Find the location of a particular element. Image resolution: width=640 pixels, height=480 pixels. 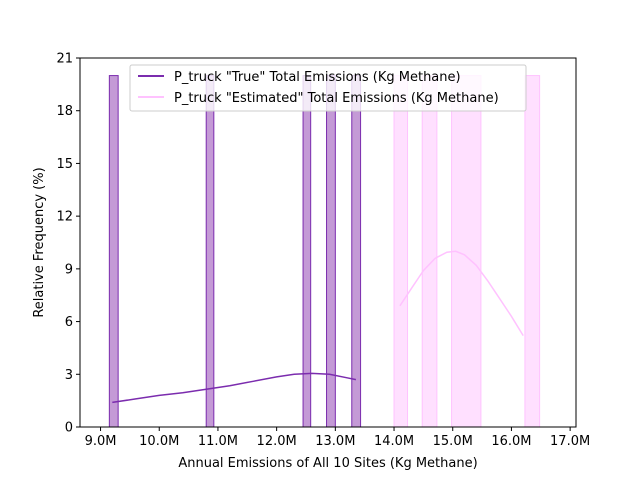

y-tick-label: 12 is located at coordinates (64, 217).